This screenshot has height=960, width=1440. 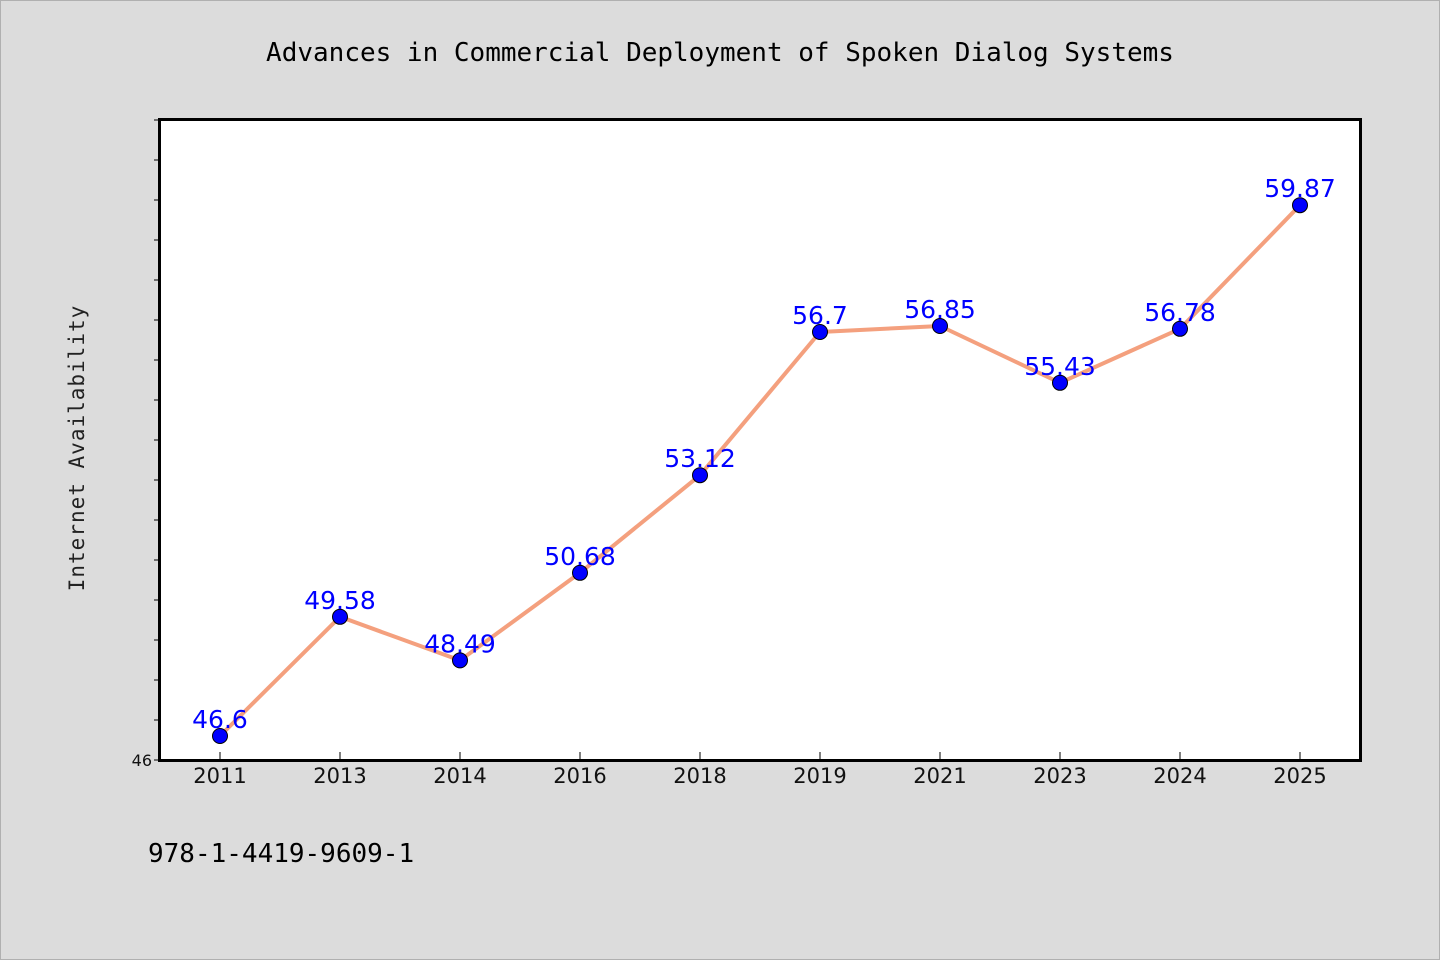 What do you see at coordinates (700, 458) in the screenshot?
I see `data-label: 53.12` at bounding box center [700, 458].